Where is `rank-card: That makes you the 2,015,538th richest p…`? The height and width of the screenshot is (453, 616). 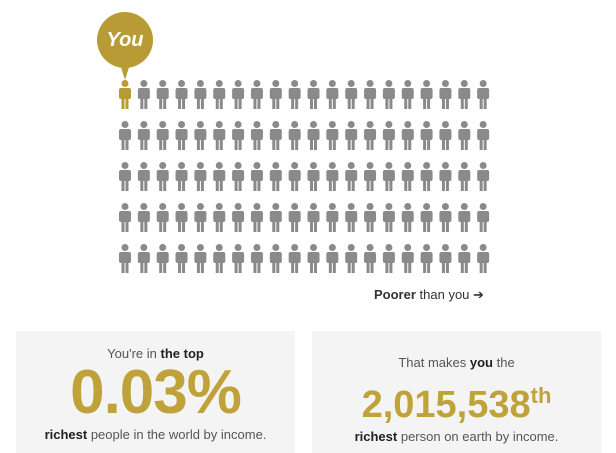 rank-card: That makes you the 2,015,538th richest p… is located at coordinates (456, 392).